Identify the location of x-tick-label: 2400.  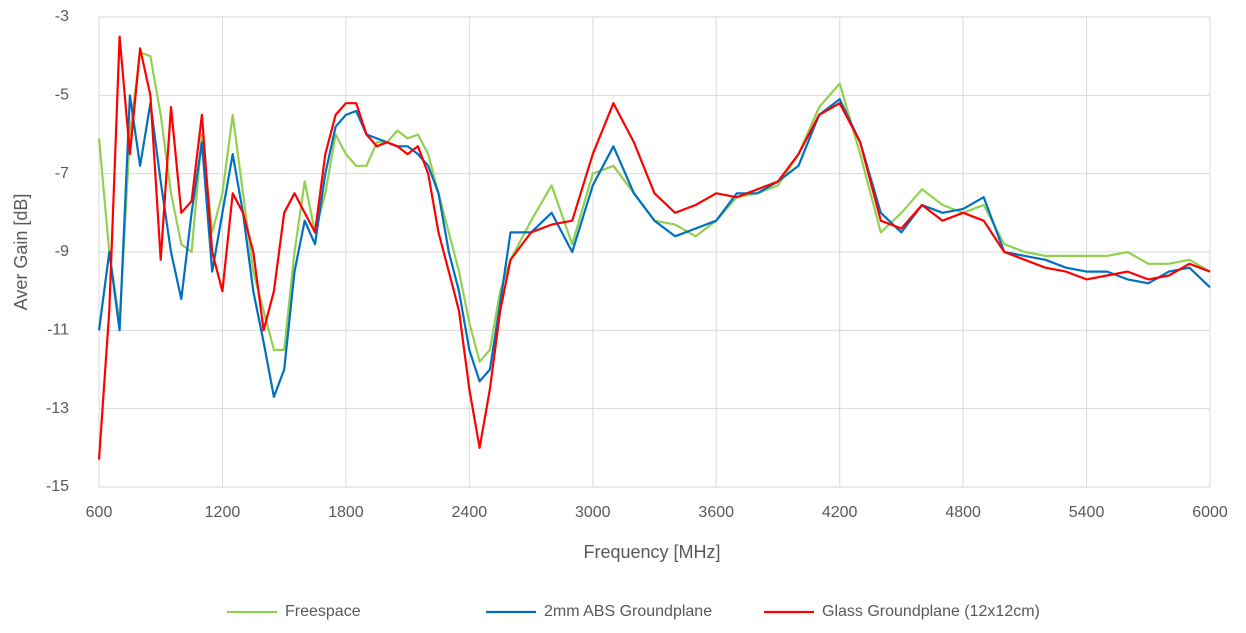
(470, 512).